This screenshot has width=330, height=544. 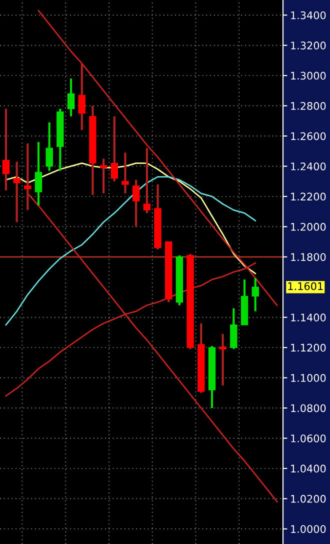 I want to click on y-tick-label: 1.0400, so click(x=308, y=468).